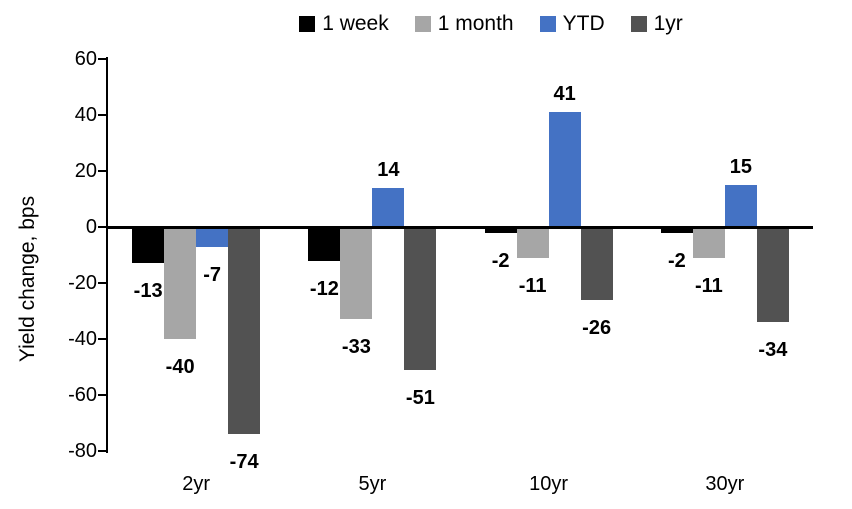 The image size is (852, 509). Describe the element at coordinates (420, 397) in the screenshot. I see `value-label-1yr-5yr: -51` at that location.